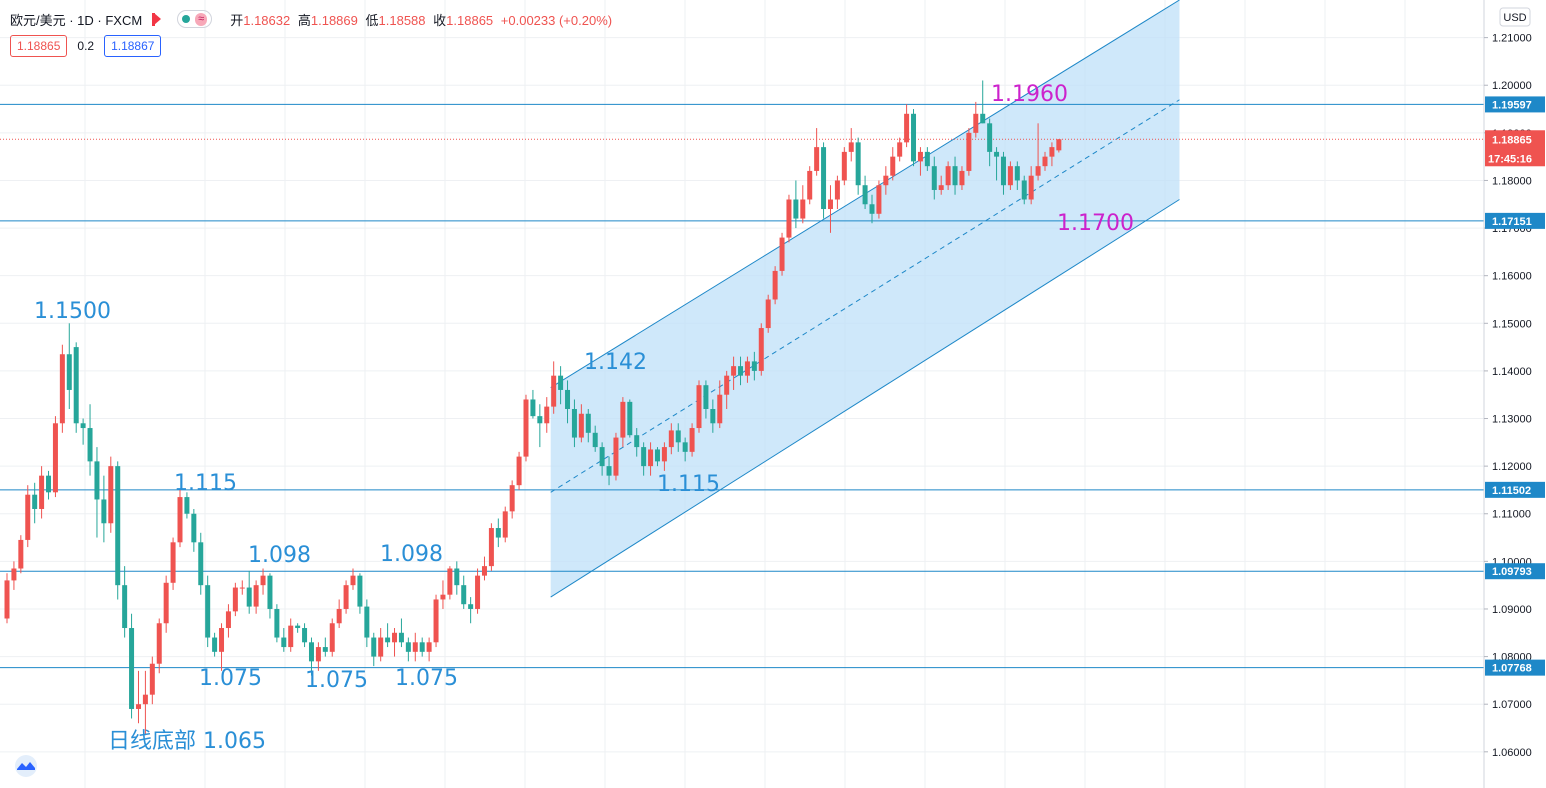 The width and height of the screenshot is (1546, 788). What do you see at coordinates (1515, 17) in the screenshot?
I see `currency-box` at bounding box center [1515, 17].